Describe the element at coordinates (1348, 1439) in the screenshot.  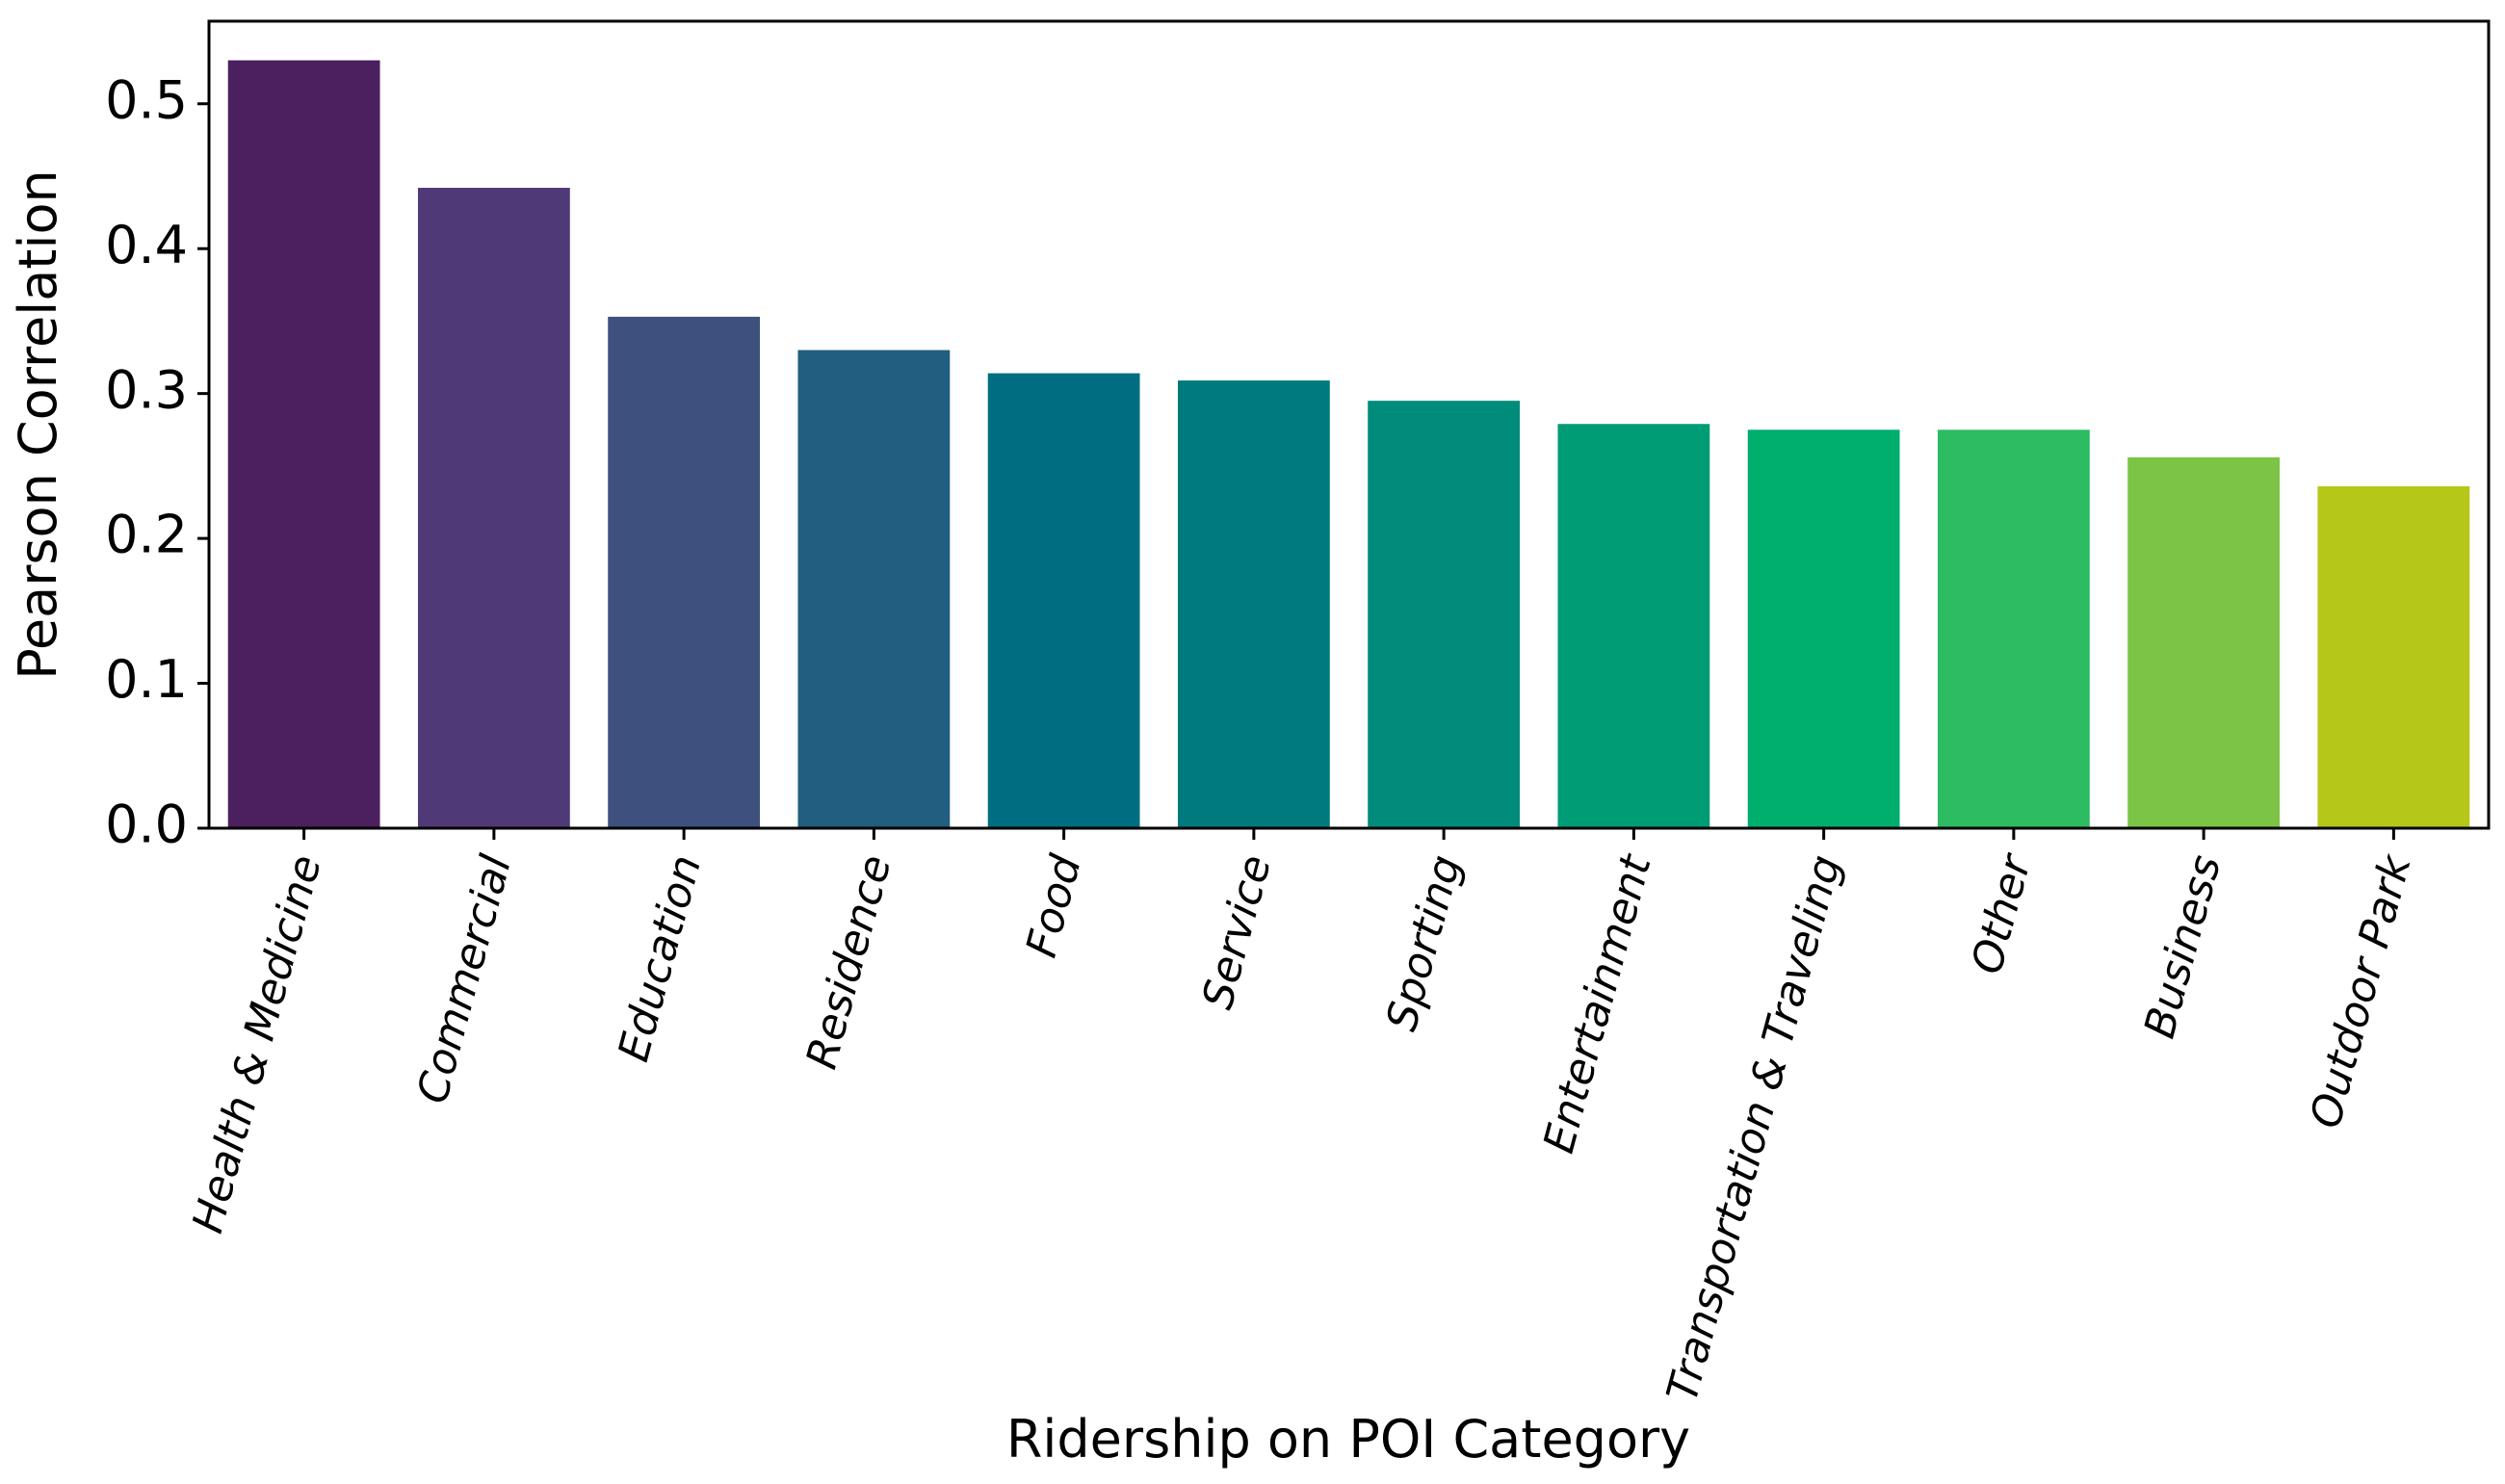
I see `x-axis-title: Ridership on POI Category` at that location.